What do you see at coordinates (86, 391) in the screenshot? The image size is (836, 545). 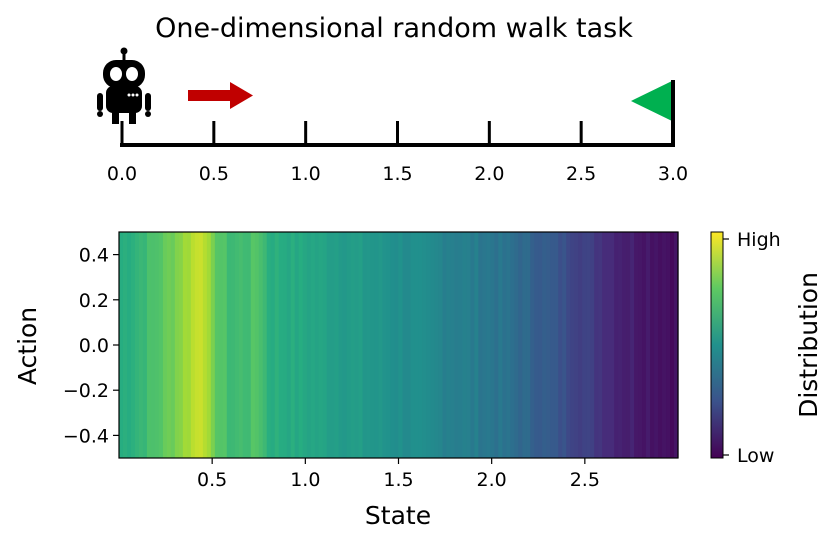 I see `y-tick-label: −0.2` at bounding box center [86, 391].